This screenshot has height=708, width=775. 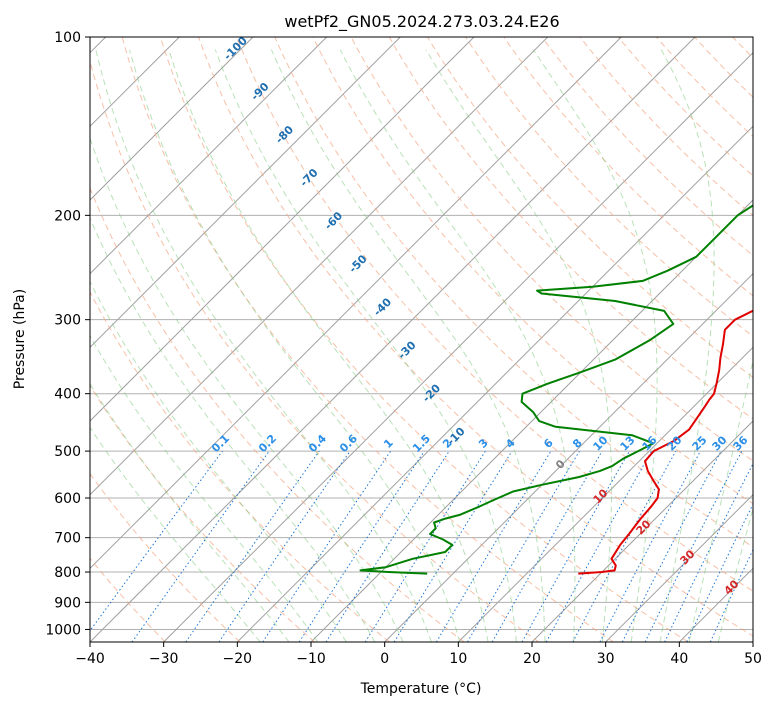 I want to click on x-tick-label: 40, so click(x=679, y=659).